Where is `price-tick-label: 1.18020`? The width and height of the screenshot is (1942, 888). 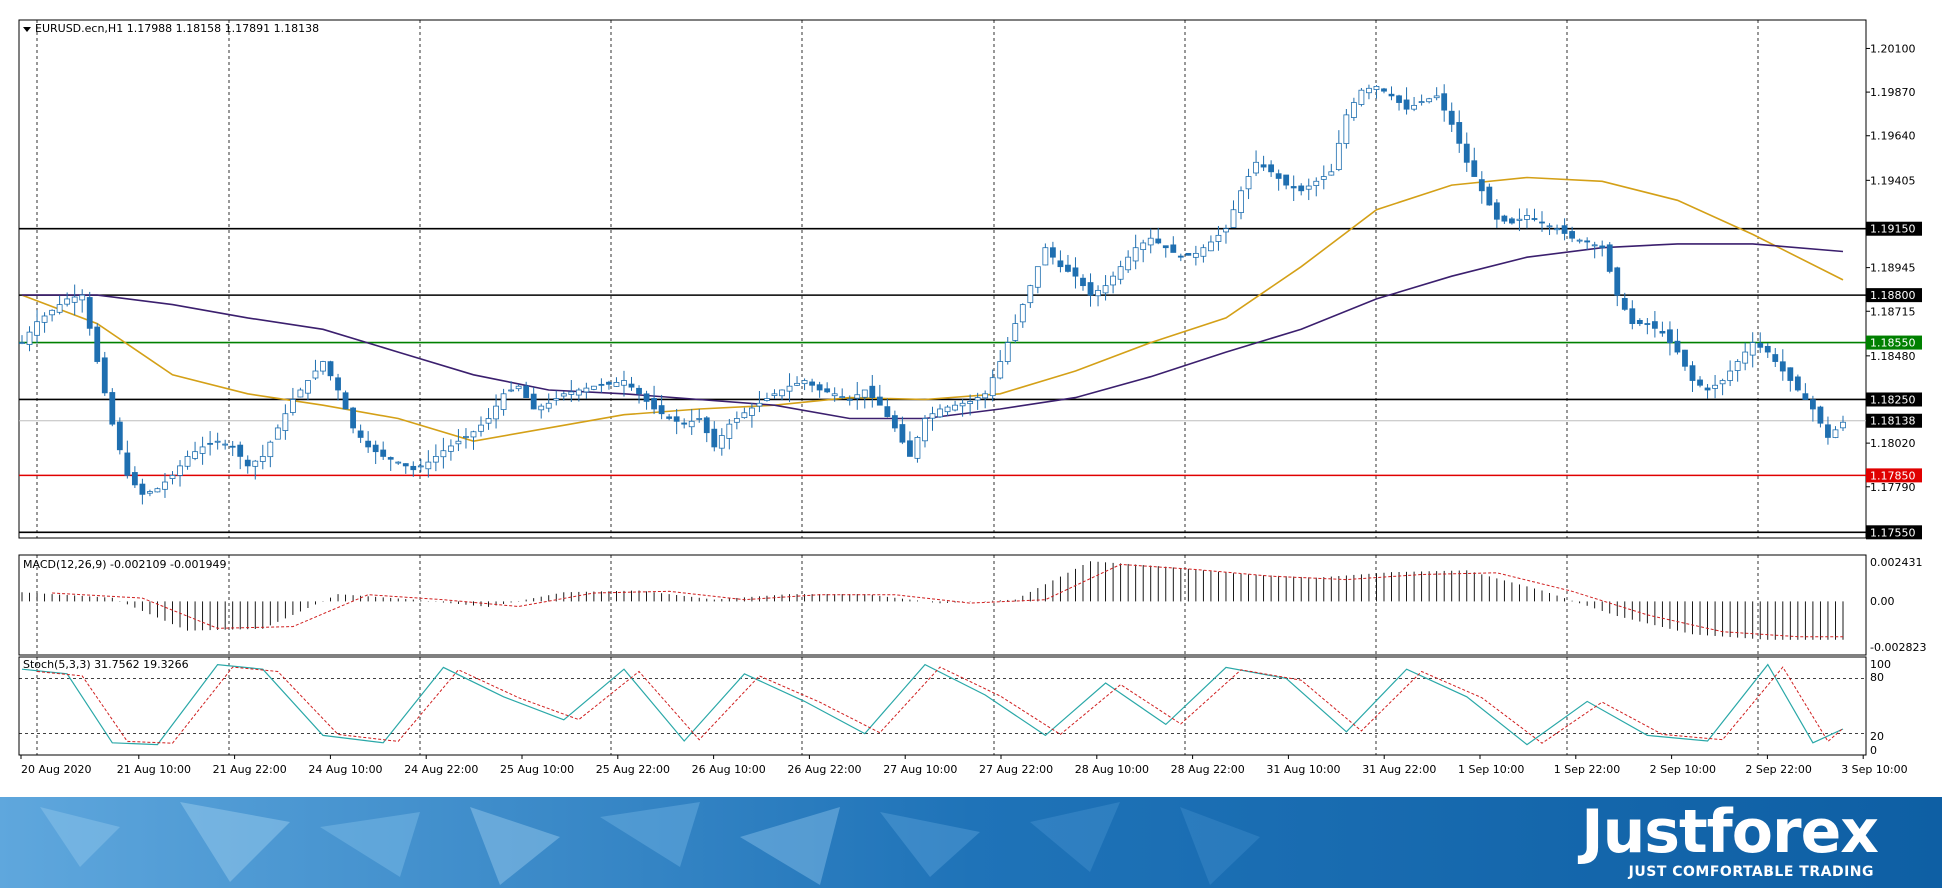 price-tick-label: 1.18020 is located at coordinates (1893, 443).